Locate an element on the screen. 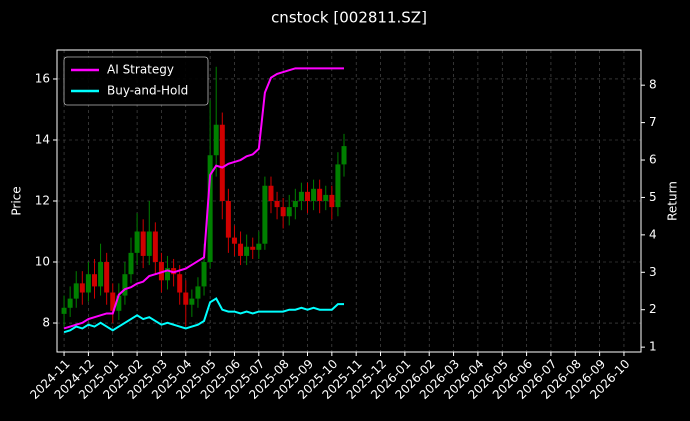 Image resolution: width=690 pixels, height=421 pixels. legend-label: Buy-and-Hold is located at coordinates (147, 91).